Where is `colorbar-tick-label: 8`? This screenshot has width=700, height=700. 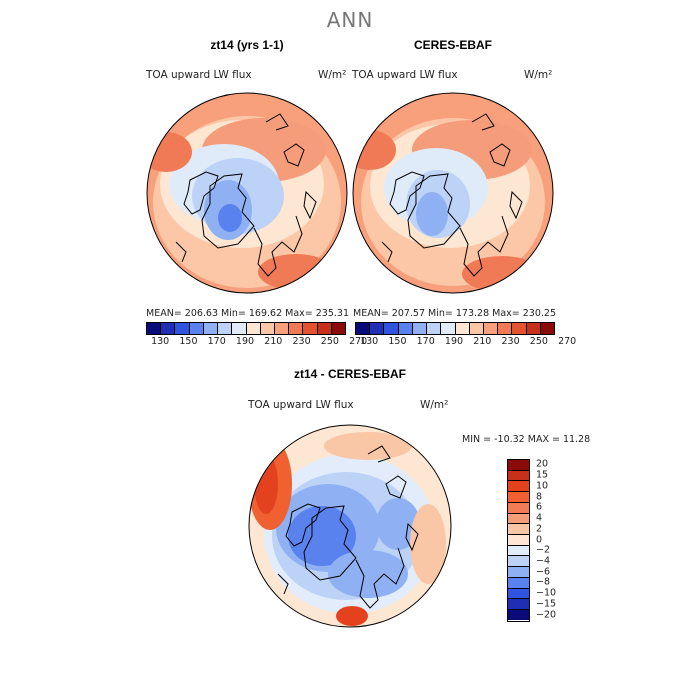
colorbar-tick-label: 8 is located at coordinates (539, 497).